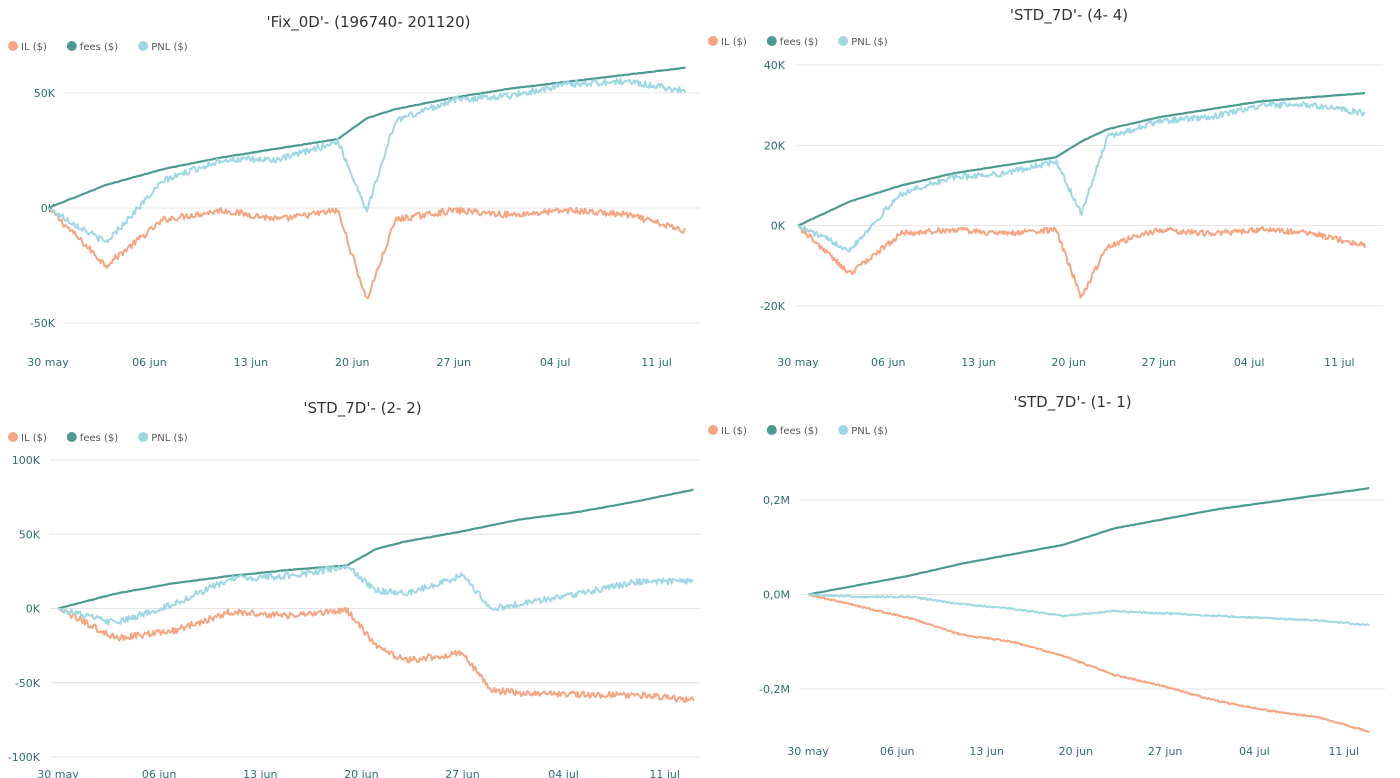  I want to click on y-tick-label: -0,2M, so click(774, 689).